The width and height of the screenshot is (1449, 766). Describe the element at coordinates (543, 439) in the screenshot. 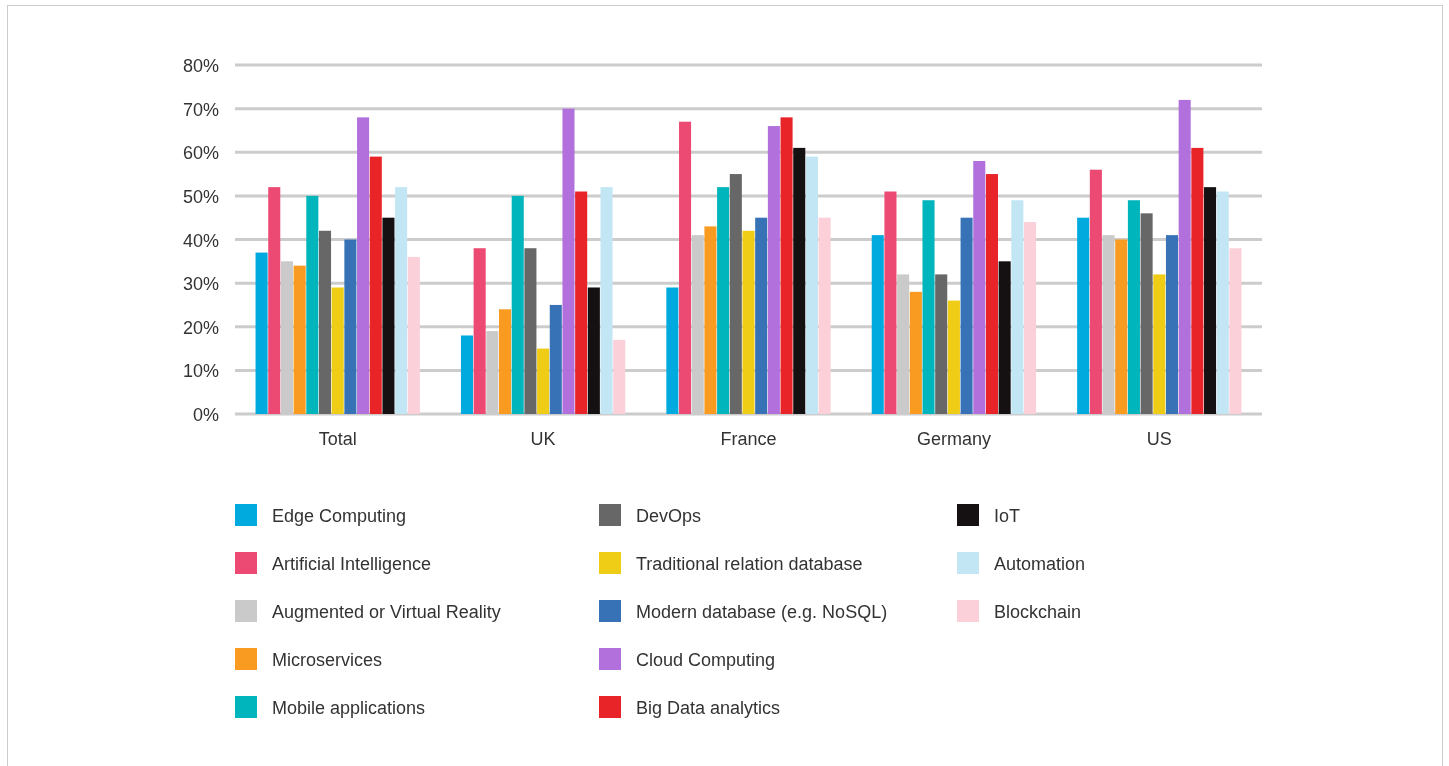

I see `x-tick-label: UK` at that location.